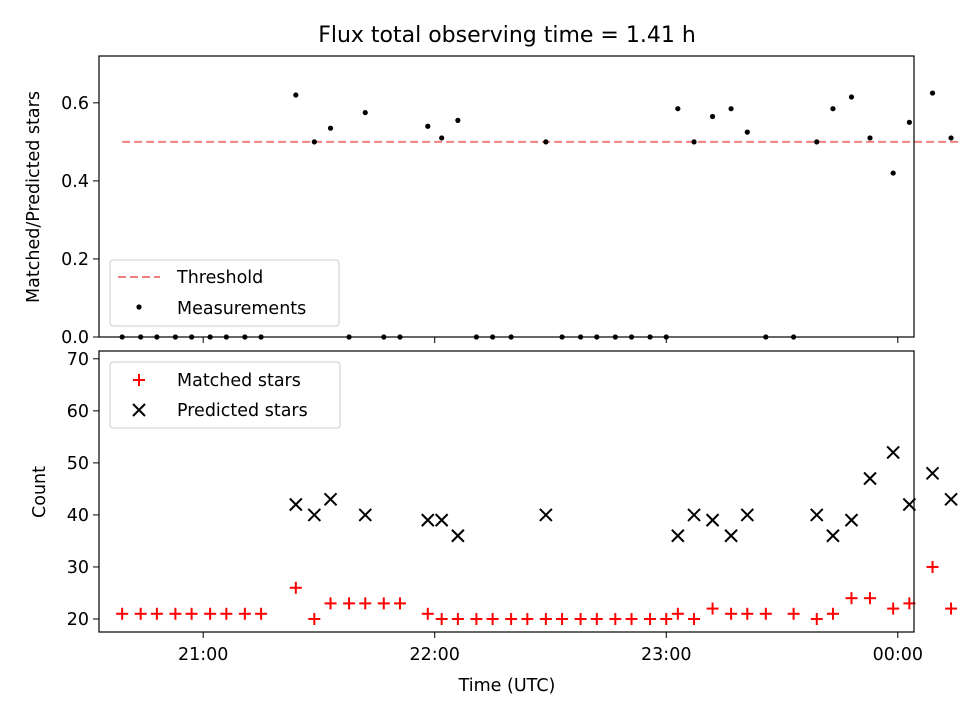 This screenshot has width=960, height=720. What do you see at coordinates (898, 655) in the screenshot?
I see `x-tick-label: 00:00` at bounding box center [898, 655].